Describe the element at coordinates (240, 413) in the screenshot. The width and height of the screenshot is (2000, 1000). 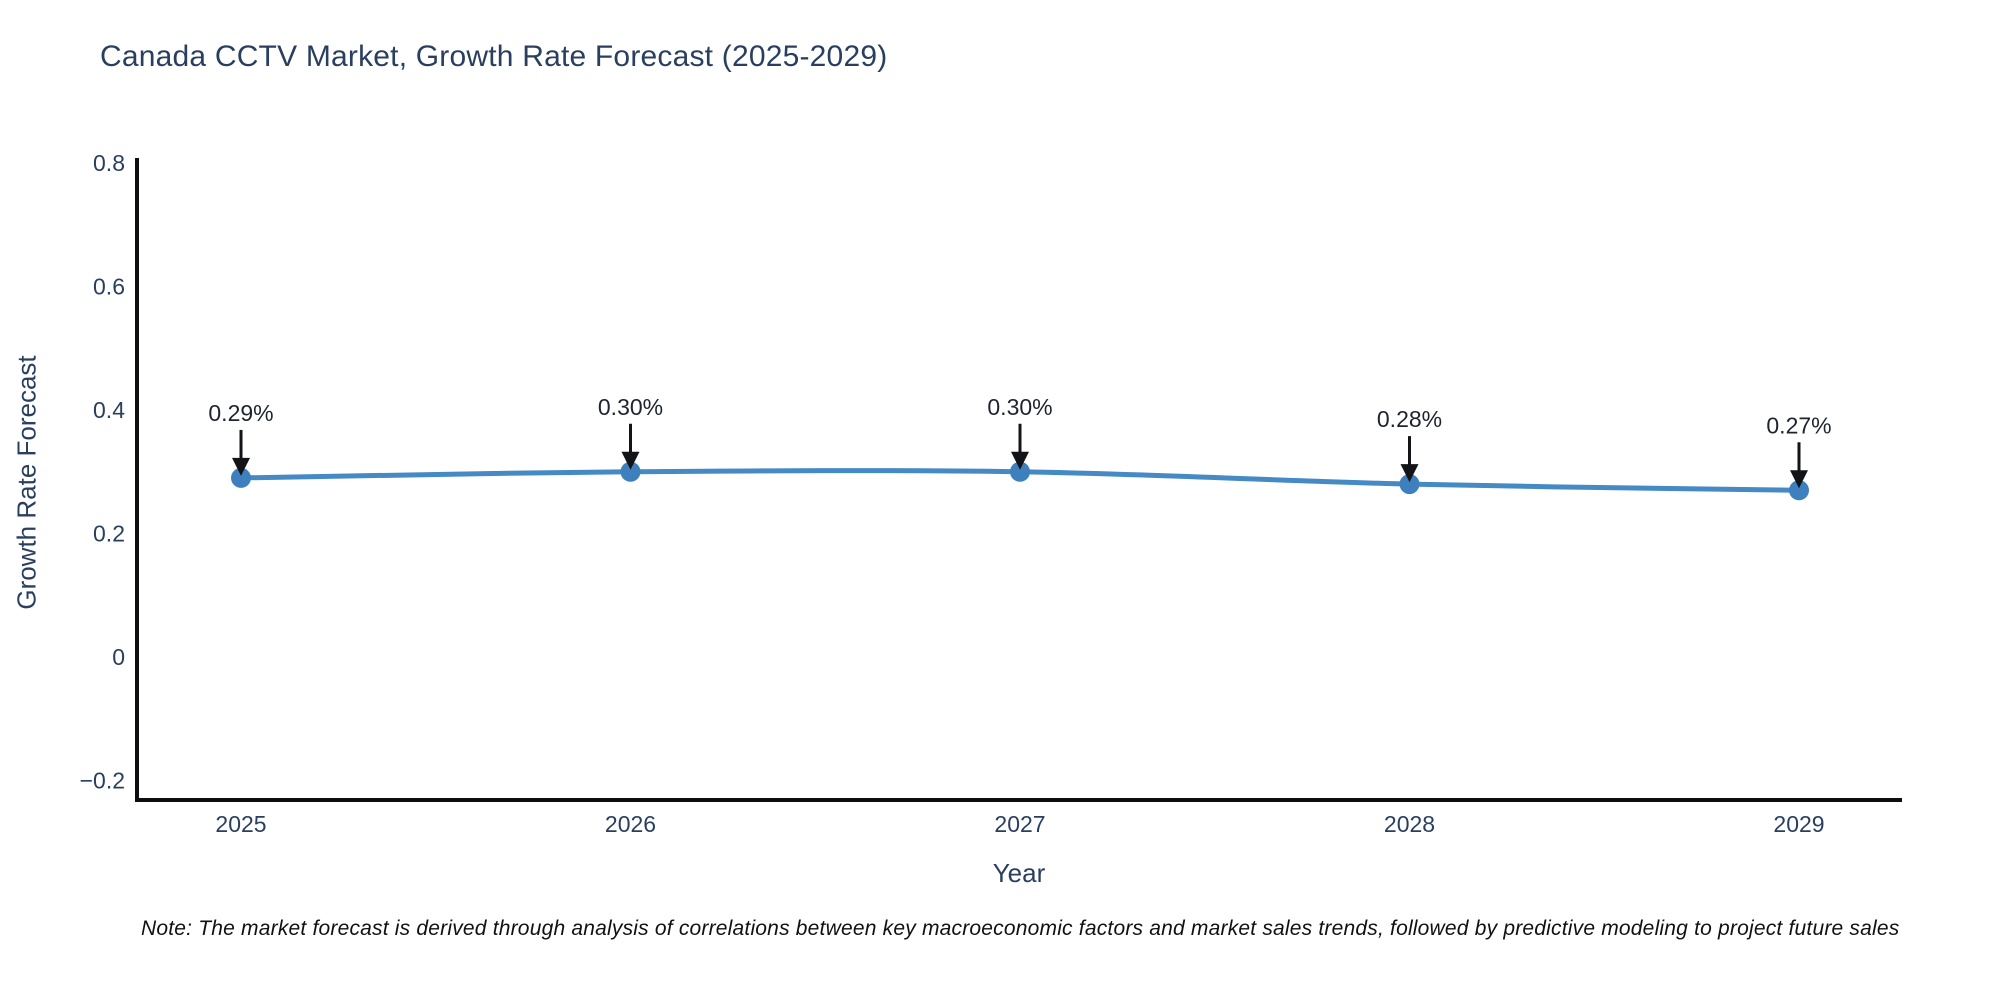
I see `point-annotation-label: 0.29%` at that location.